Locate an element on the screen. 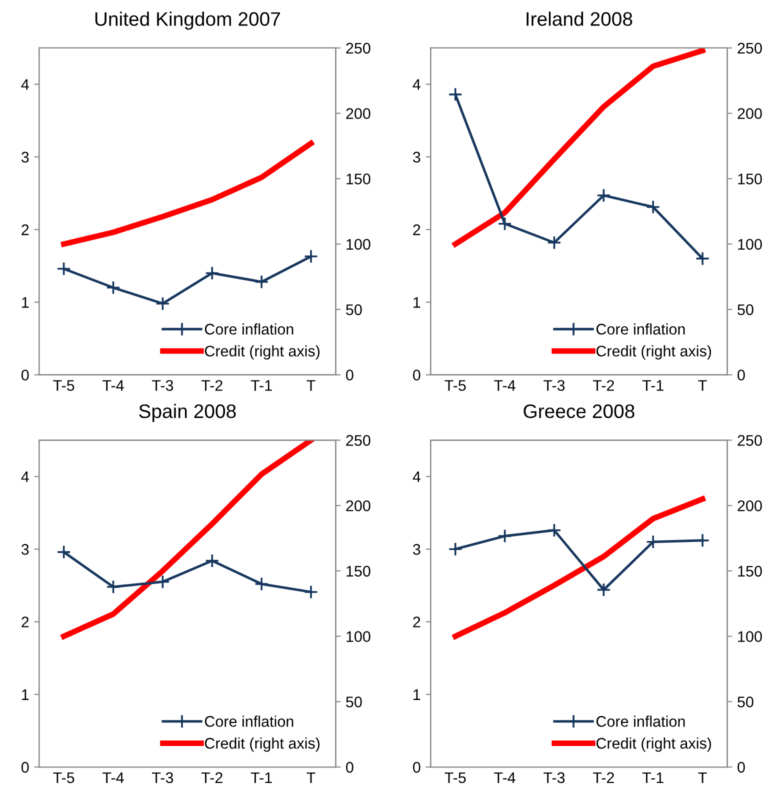 The width and height of the screenshot is (782, 799). chart-title: Spain 2008 is located at coordinates (187, 413).